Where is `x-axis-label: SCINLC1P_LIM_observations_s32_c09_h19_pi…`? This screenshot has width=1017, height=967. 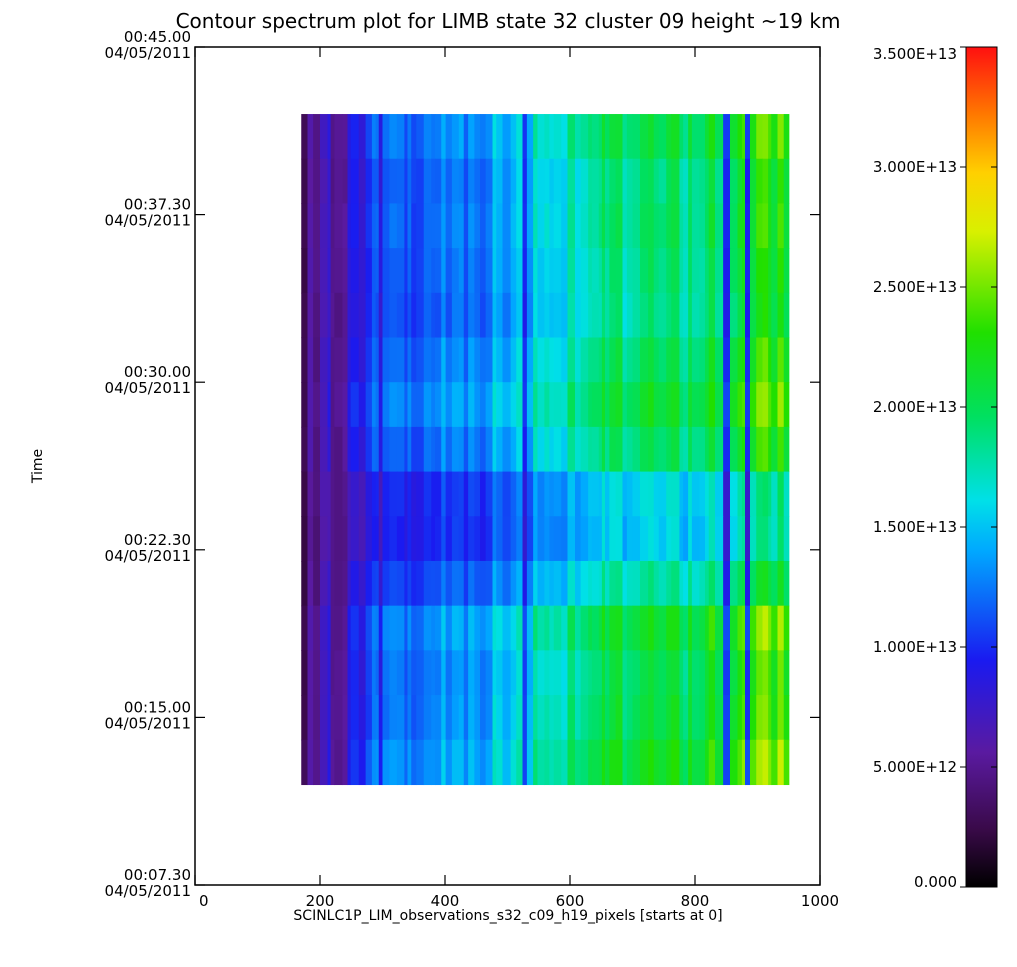 x-axis-label: SCINLC1P_LIM_observations_s32_c09_h19_pi… is located at coordinates (507, 916).